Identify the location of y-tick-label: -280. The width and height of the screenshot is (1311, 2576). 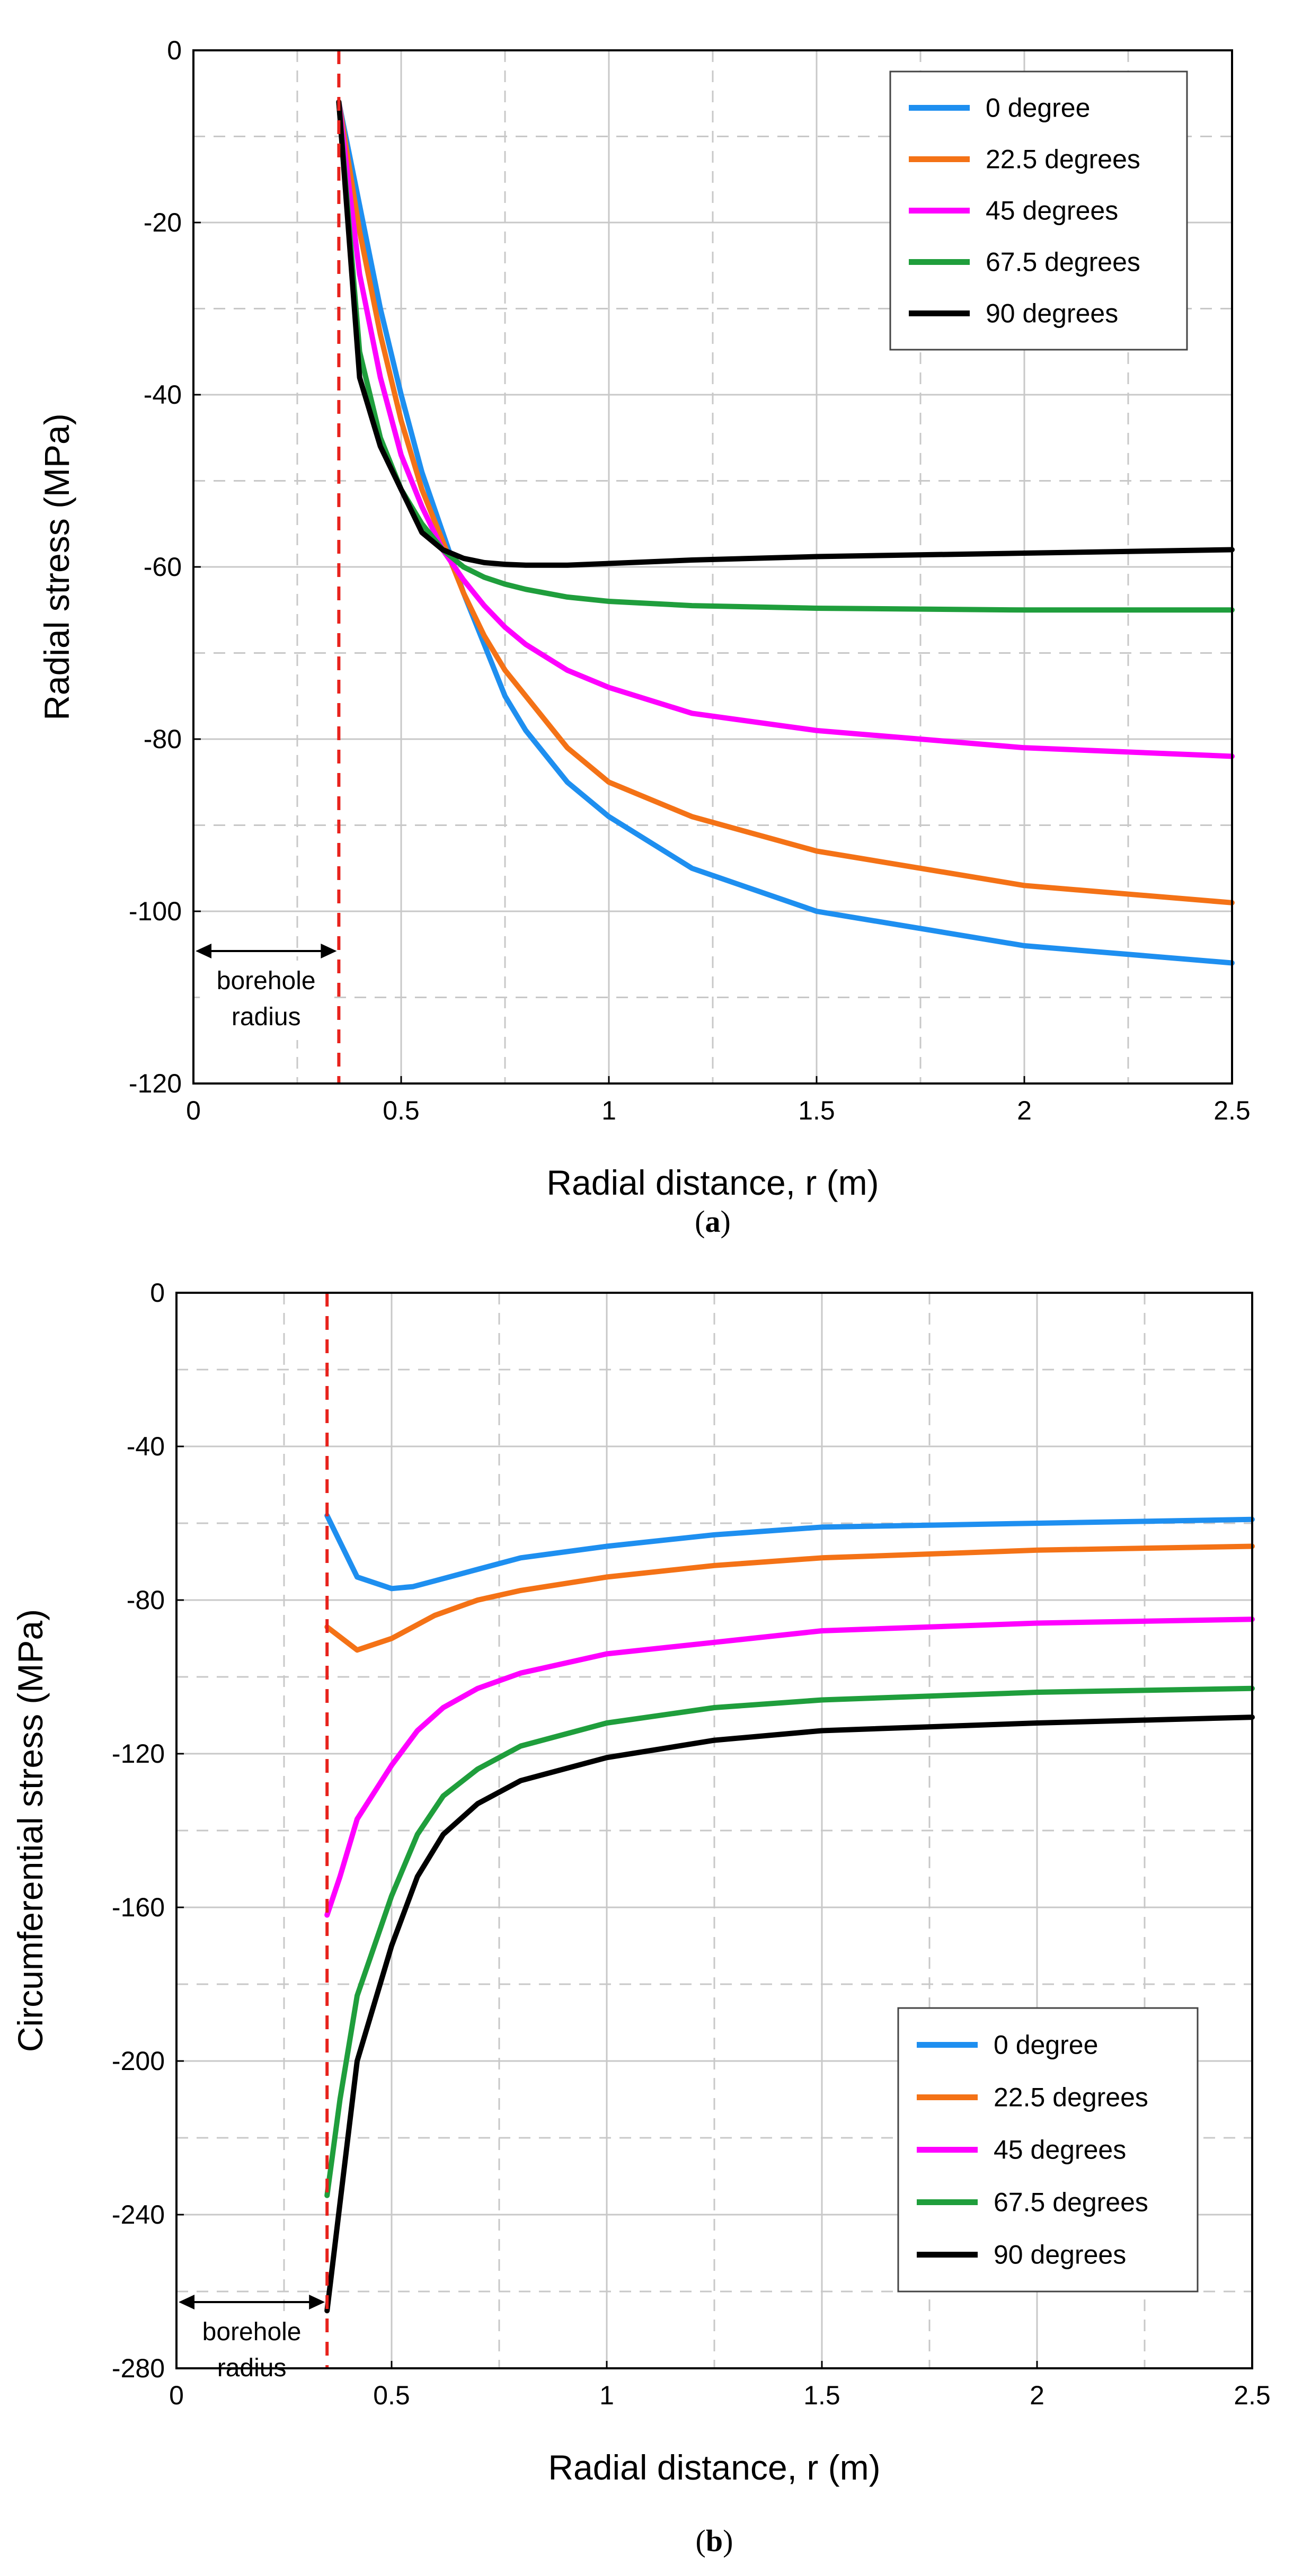
(138, 2368).